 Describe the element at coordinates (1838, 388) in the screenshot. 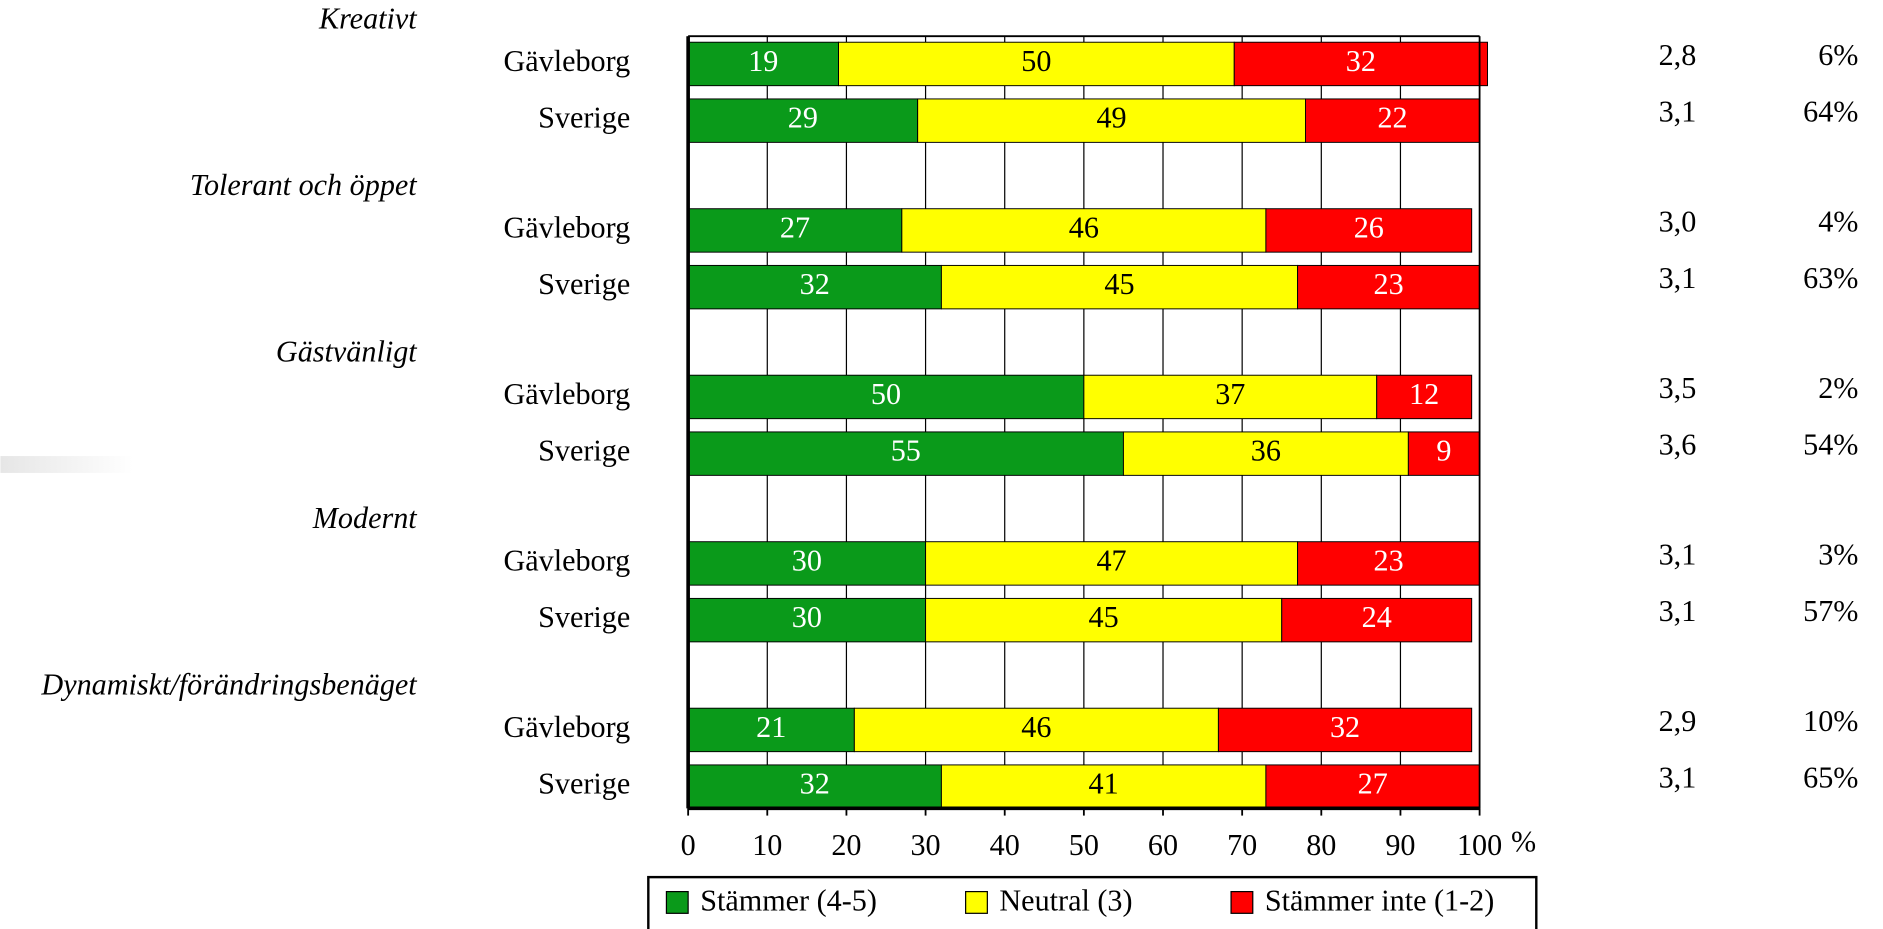

I see `share-value: 2%` at that location.